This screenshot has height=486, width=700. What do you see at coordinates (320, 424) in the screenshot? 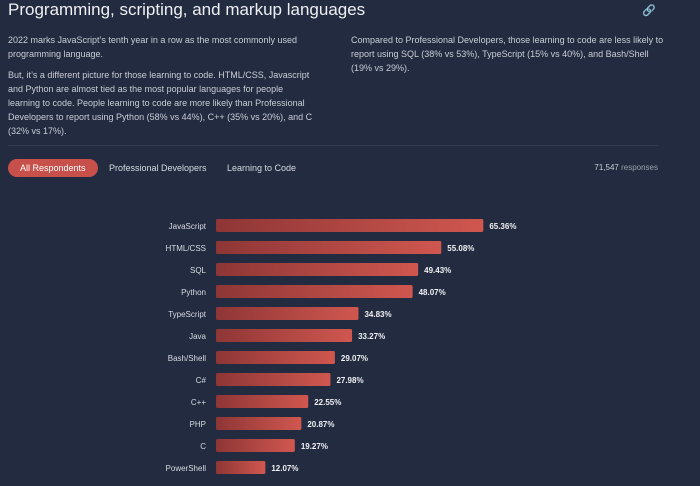
I see `value-label: 20.87%` at bounding box center [320, 424].